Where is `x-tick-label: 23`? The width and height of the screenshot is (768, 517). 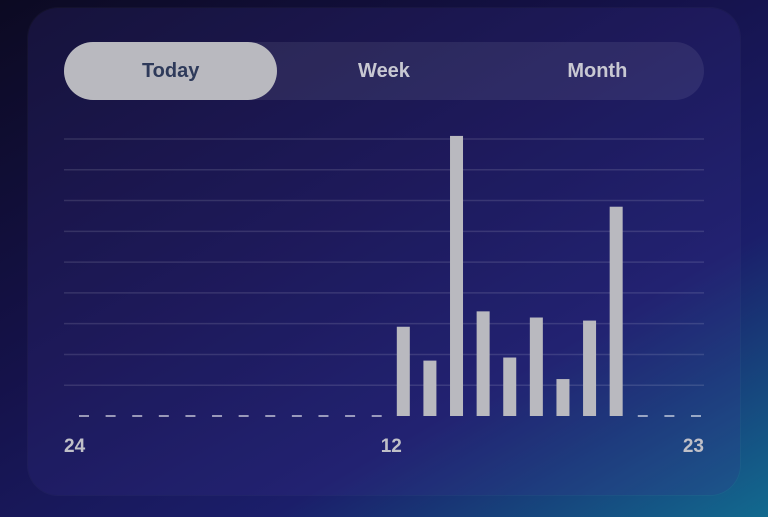 x-tick-label: 23 is located at coordinates (693, 446).